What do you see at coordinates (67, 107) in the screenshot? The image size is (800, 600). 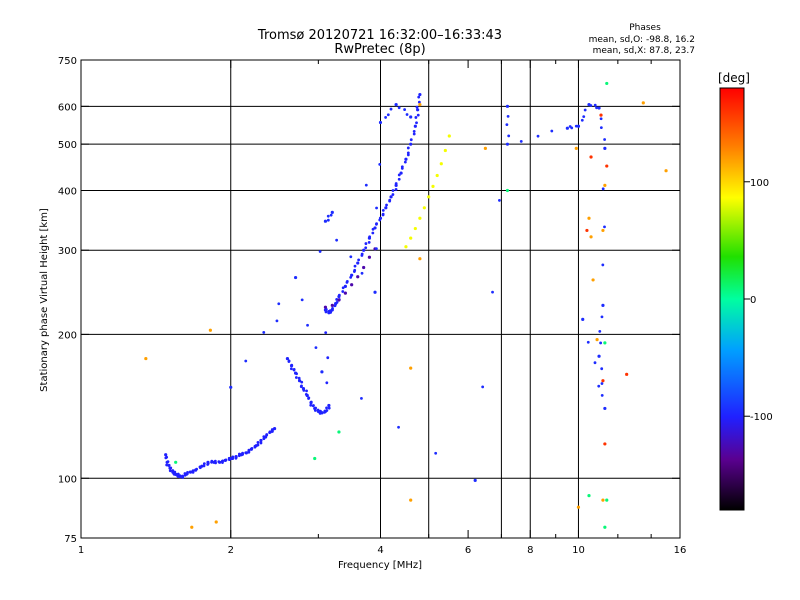 I see `y-tick-label: 600` at bounding box center [67, 107].